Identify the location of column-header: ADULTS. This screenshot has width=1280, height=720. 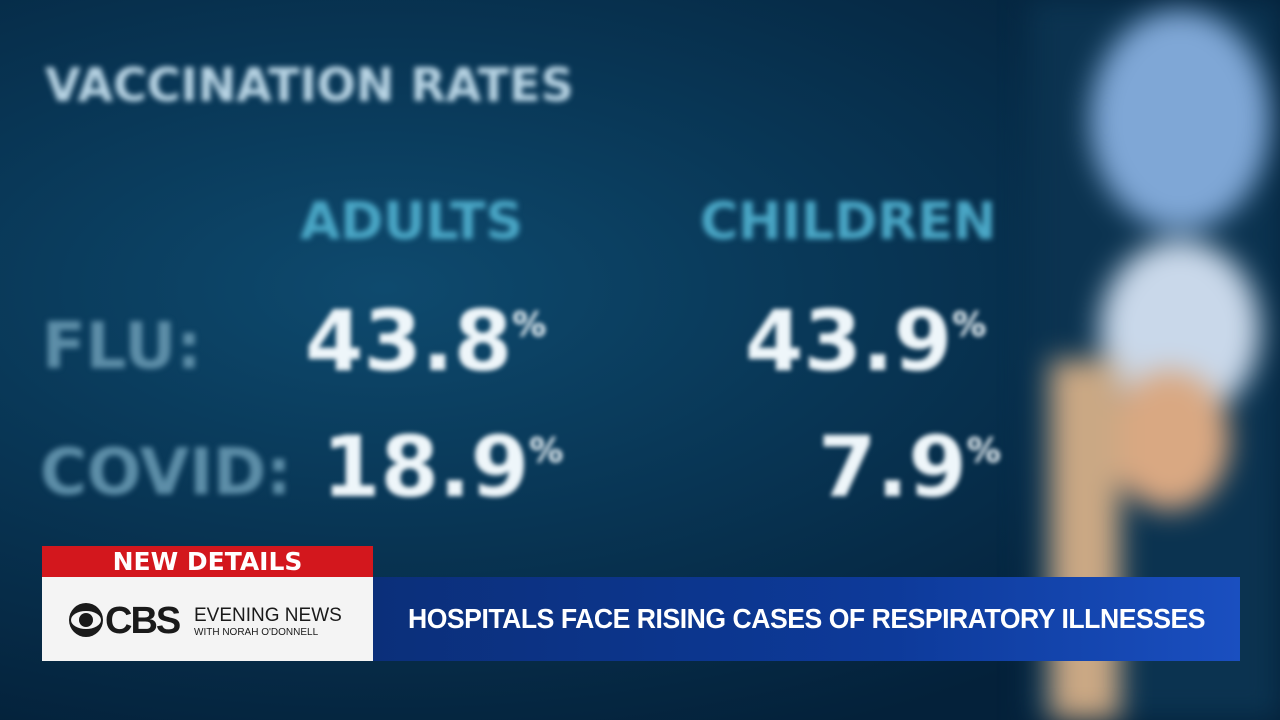
(412, 222).